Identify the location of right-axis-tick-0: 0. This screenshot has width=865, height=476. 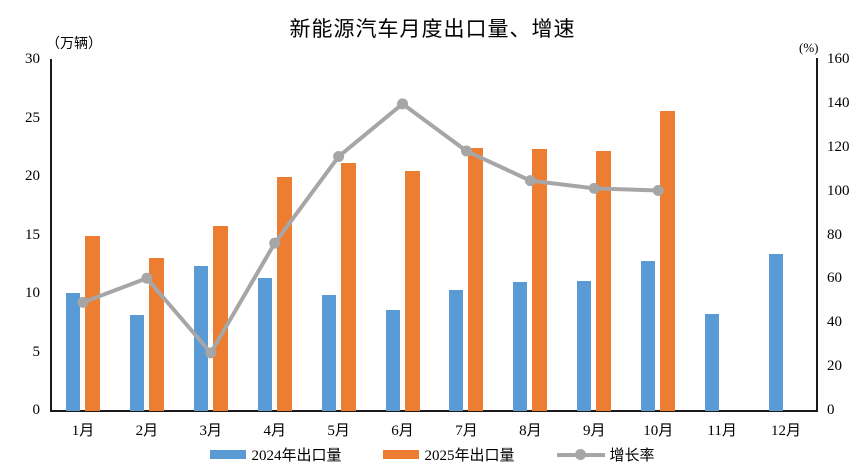
(831, 410).